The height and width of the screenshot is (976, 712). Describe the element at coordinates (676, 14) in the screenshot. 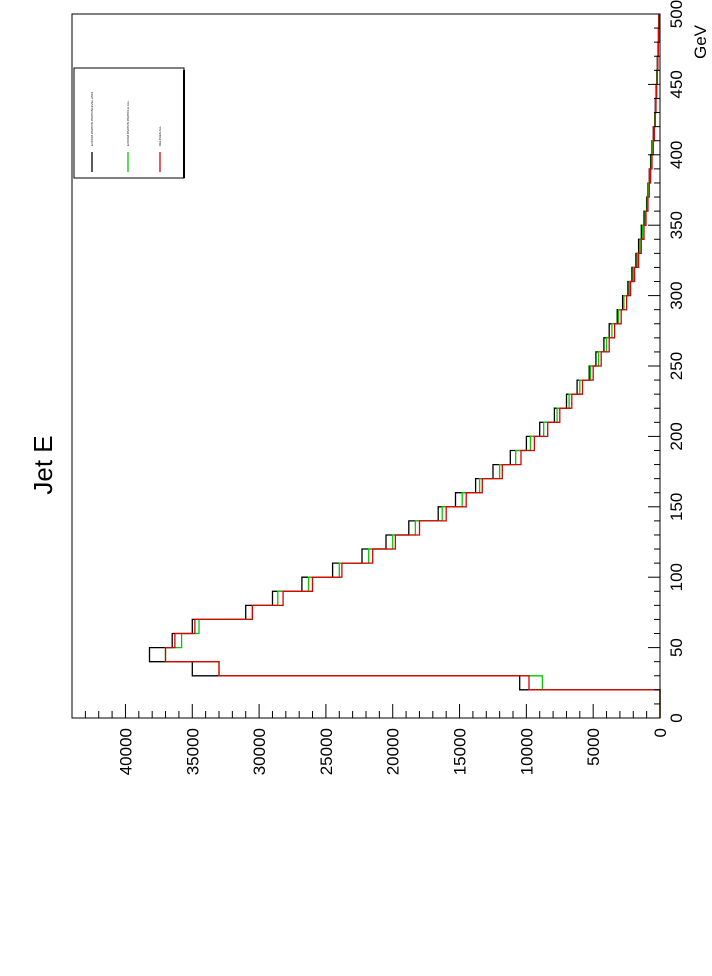

I see `x-tick-label: 500` at that location.